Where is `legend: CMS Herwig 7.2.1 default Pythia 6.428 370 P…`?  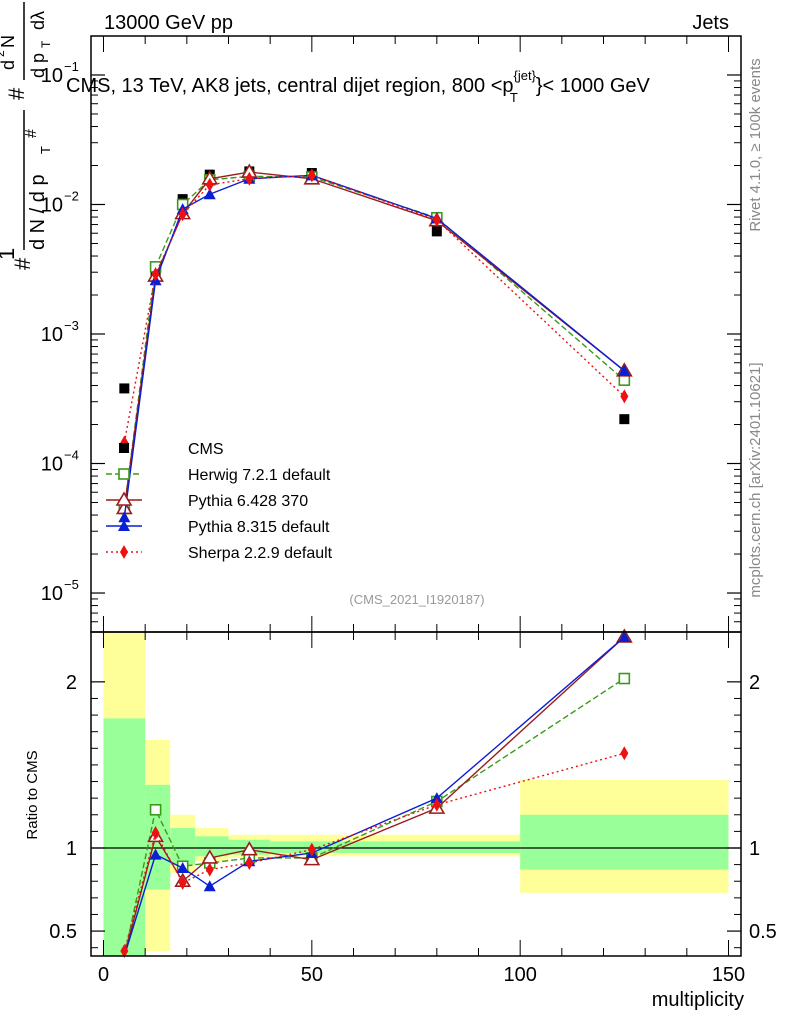
legend: CMS Herwig 7.2.1 default Pythia 6.428 370 P… is located at coordinates (219, 501).